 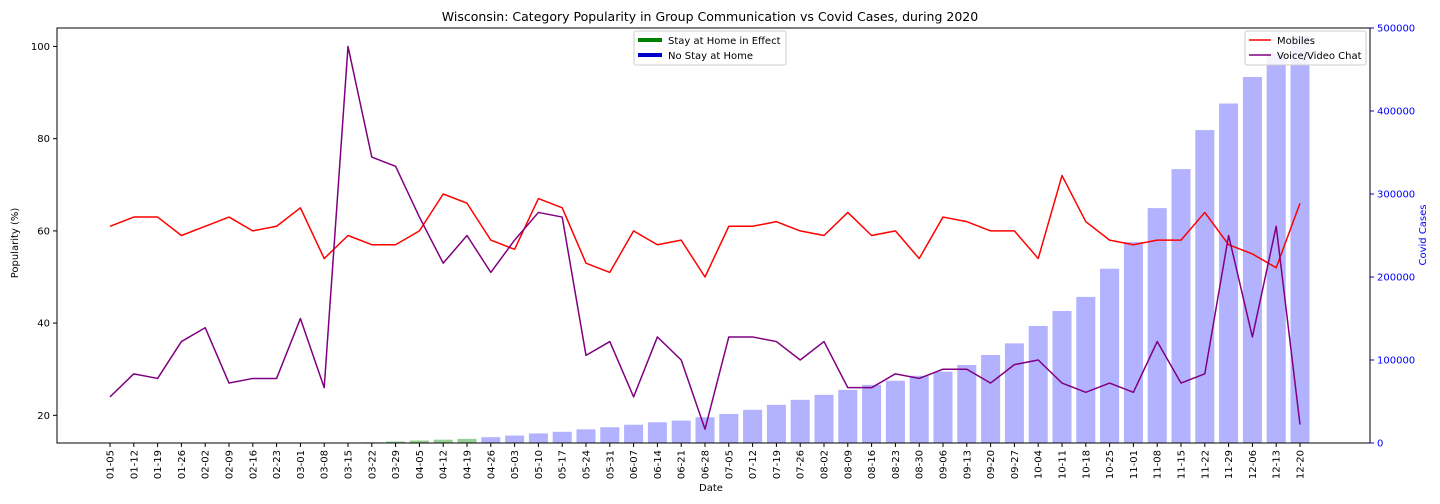 What do you see at coordinates (158, 464) in the screenshot?
I see `x-tick-label: 01-19` at bounding box center [158, 464].